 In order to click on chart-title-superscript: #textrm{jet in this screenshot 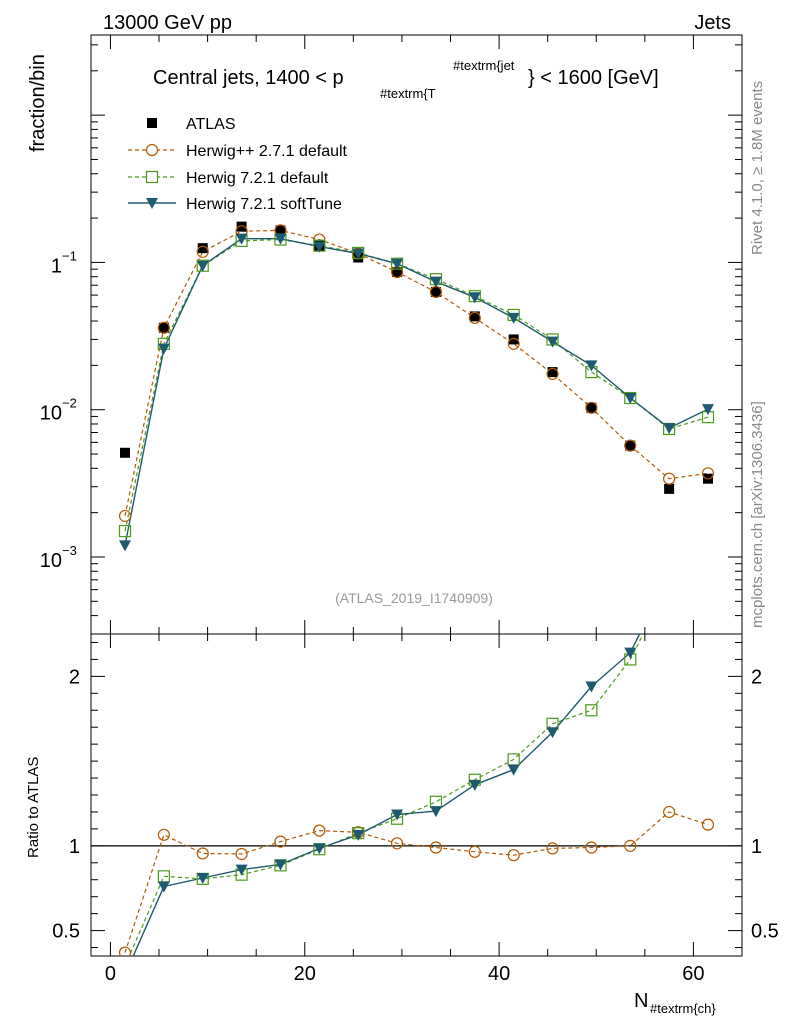, I will do `click(484, 65)`.